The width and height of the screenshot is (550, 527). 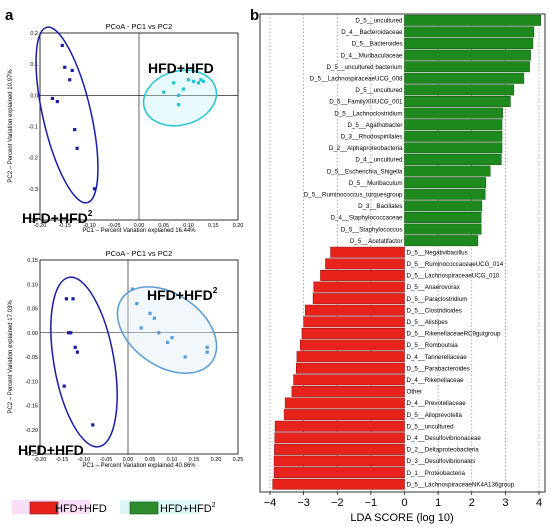 I want to click on lda-xtick-label: 4, so click(x=539, y=503).